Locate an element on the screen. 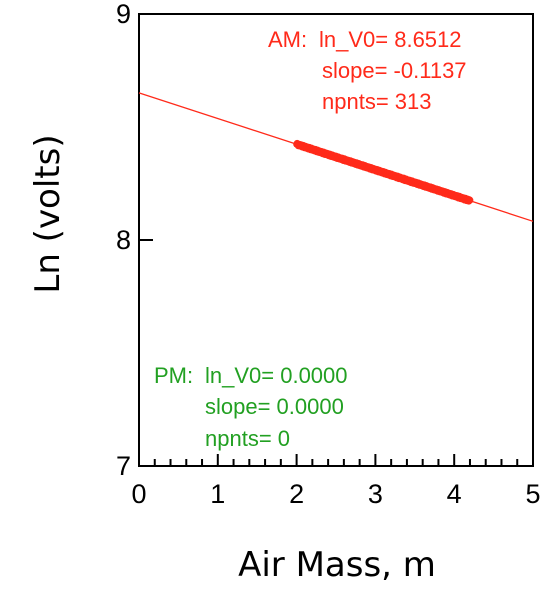 The height and width of the screenshot is (595, 548). x-tick-labels: 0 1 2 3 4 5 is located at coordinates (335, 494).